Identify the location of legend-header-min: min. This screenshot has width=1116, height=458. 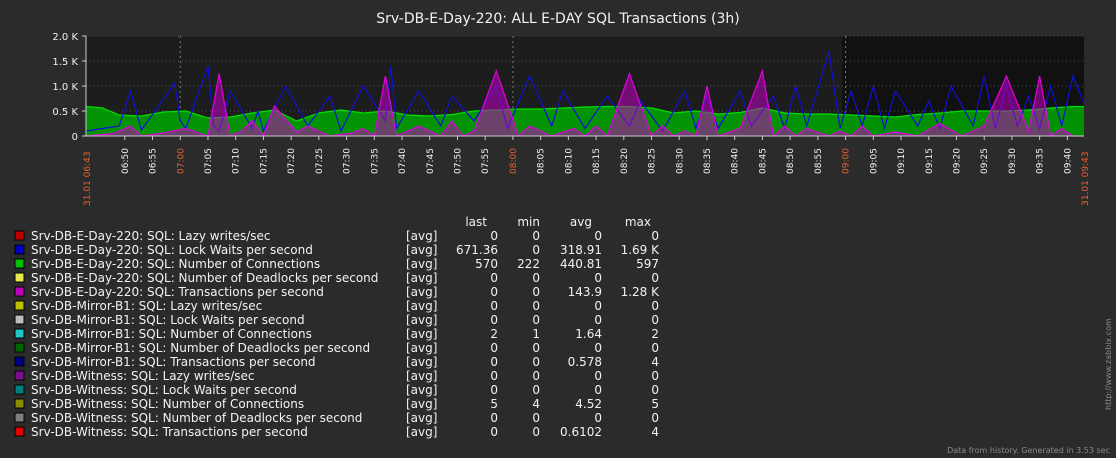
(528, 222).